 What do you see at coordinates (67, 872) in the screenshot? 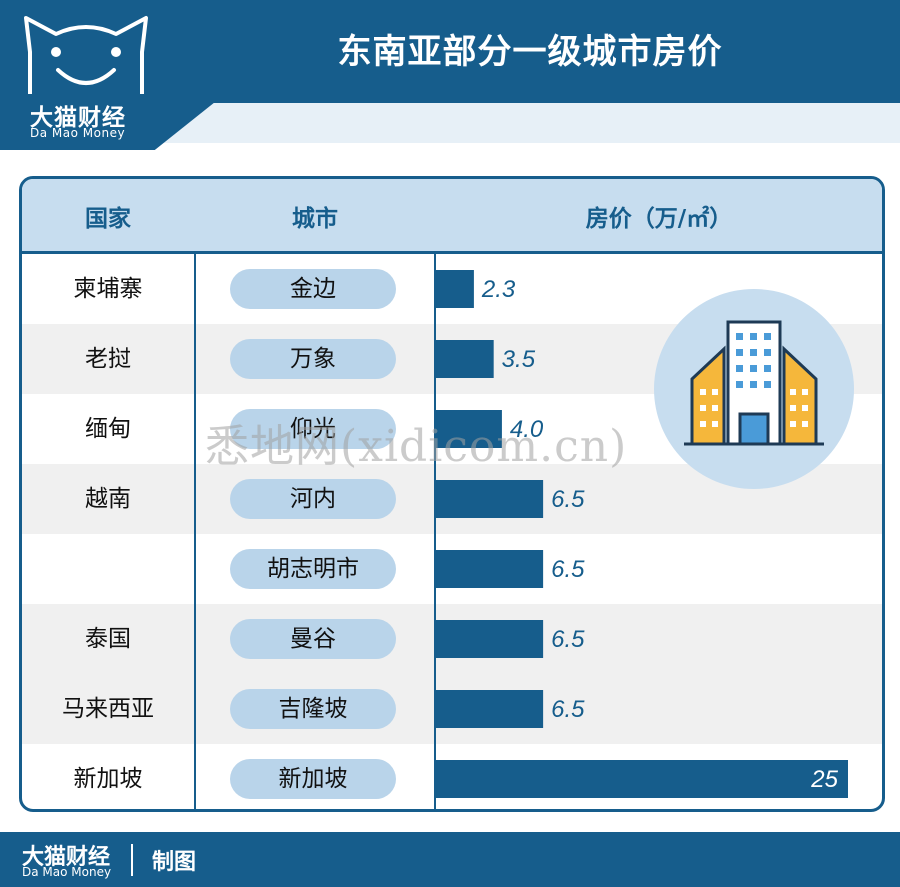
I see `footer-logo-subtext: Da Mao Money` at bounding box center [67, 872].